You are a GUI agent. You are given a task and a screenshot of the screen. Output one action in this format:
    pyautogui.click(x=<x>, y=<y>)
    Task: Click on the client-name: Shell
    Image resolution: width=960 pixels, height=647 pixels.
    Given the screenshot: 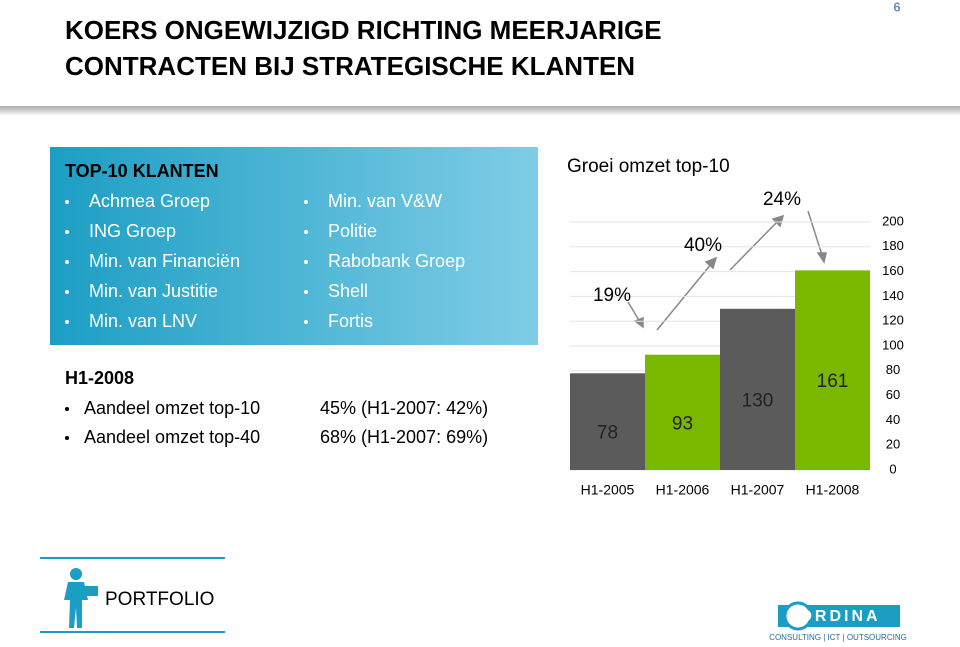 What is the action you would take?
    pyautogui.click(x=348, y=291)
    